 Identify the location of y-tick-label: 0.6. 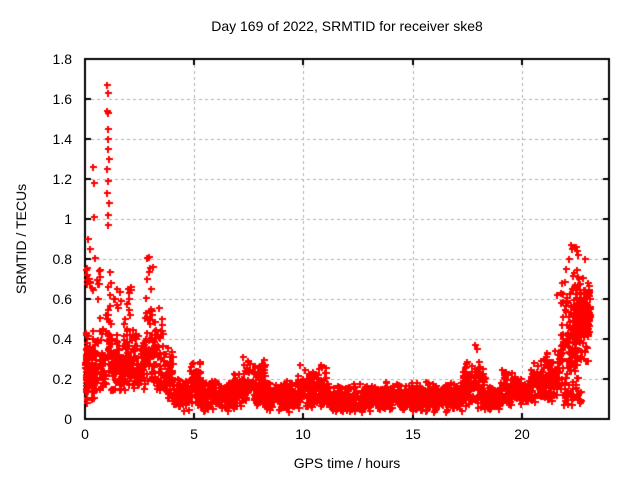
(62, 299).